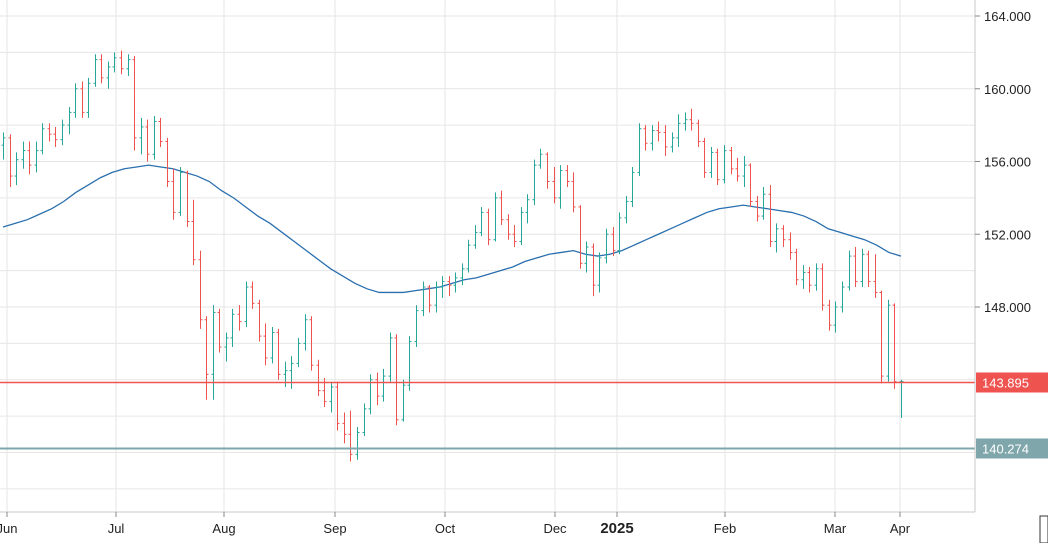 The image size is (1048, 548). What do you see at coordinates (1007, 16) in the screenshot?
I see `price-tick-label: 164.000` at bounding box center [1007, 16].